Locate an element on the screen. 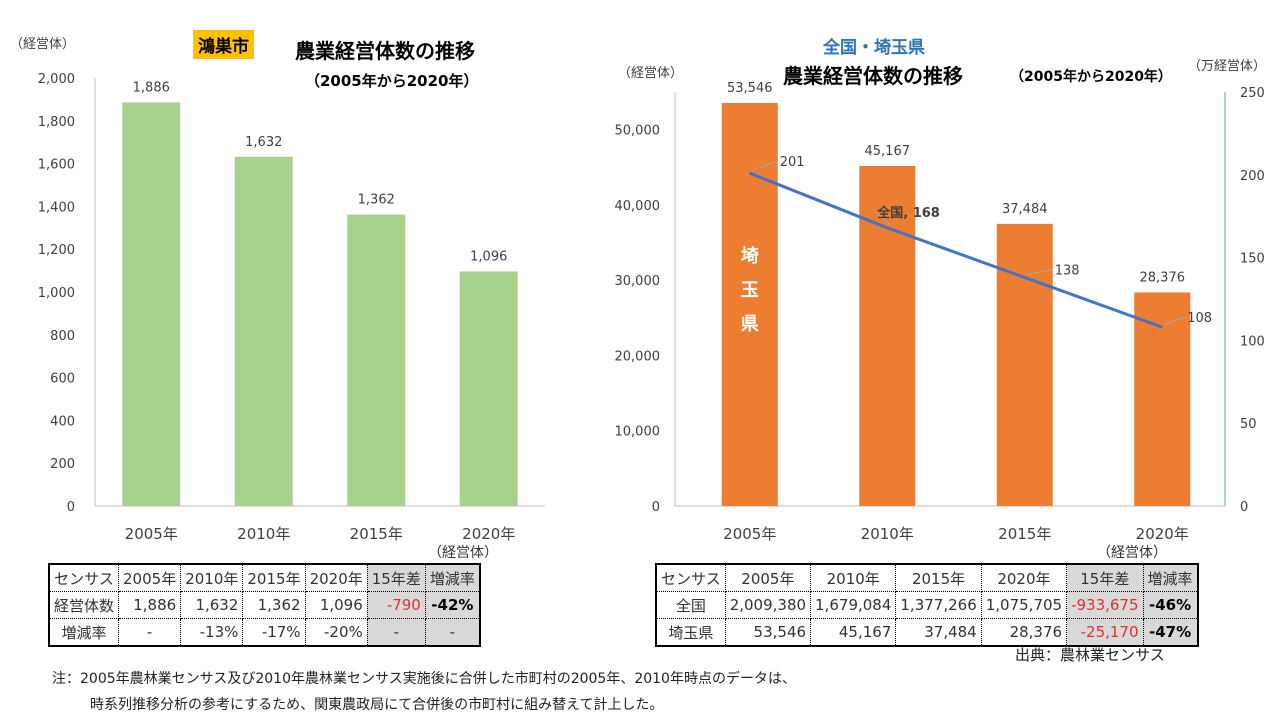 The image size is (1280, 720). left-table-unit: （経営体） is located at coordinates (463, 553).